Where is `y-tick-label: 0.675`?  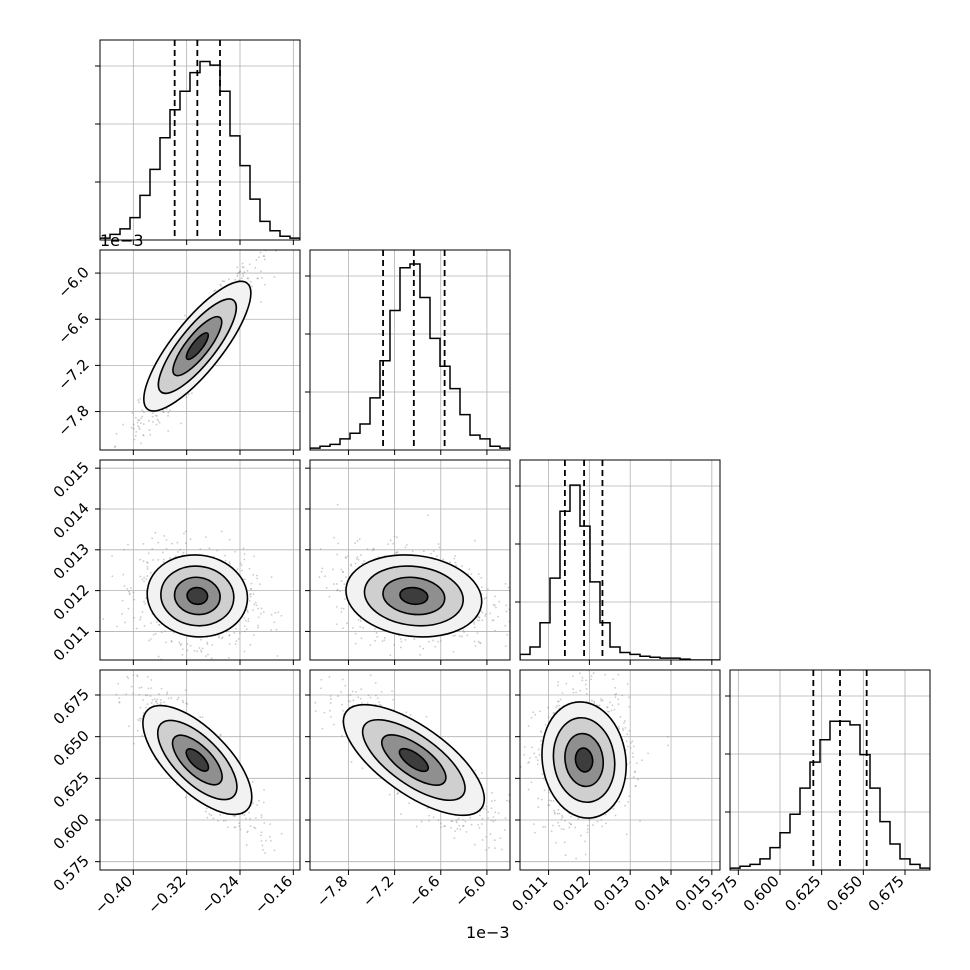 y-tick-label: 0.675 is located at coordinates (71, 706).